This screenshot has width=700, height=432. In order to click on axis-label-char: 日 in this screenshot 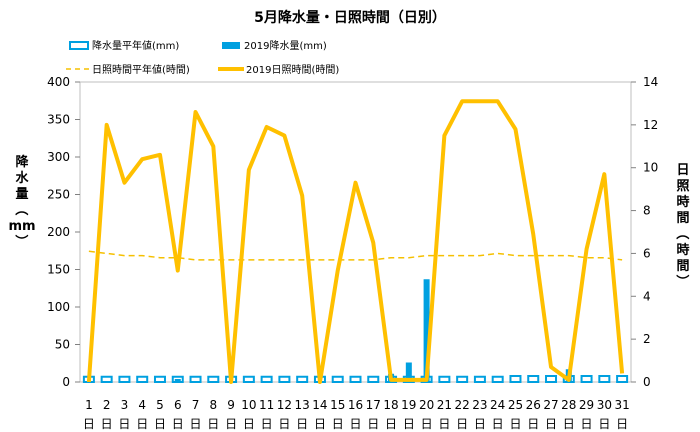, I will do `click(682, 170)`.